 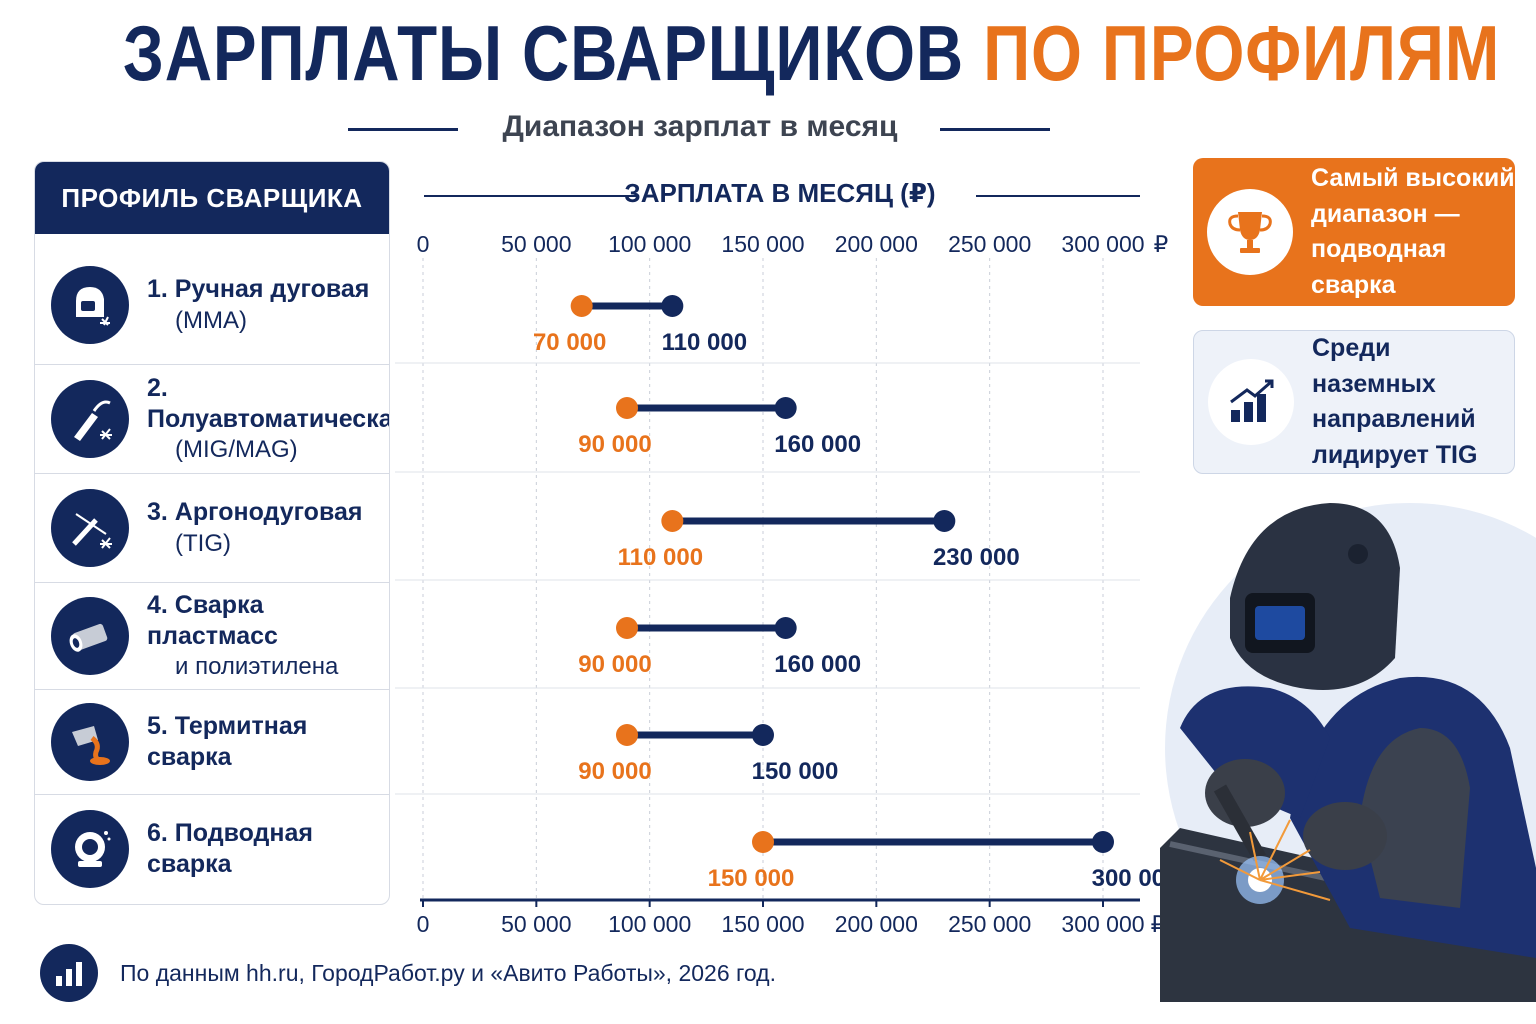 What do you see at coordinates (876, 924) in the screenshot?
I see `x-tick-label-bottom: 200 000` at bounding box center [876, 924].